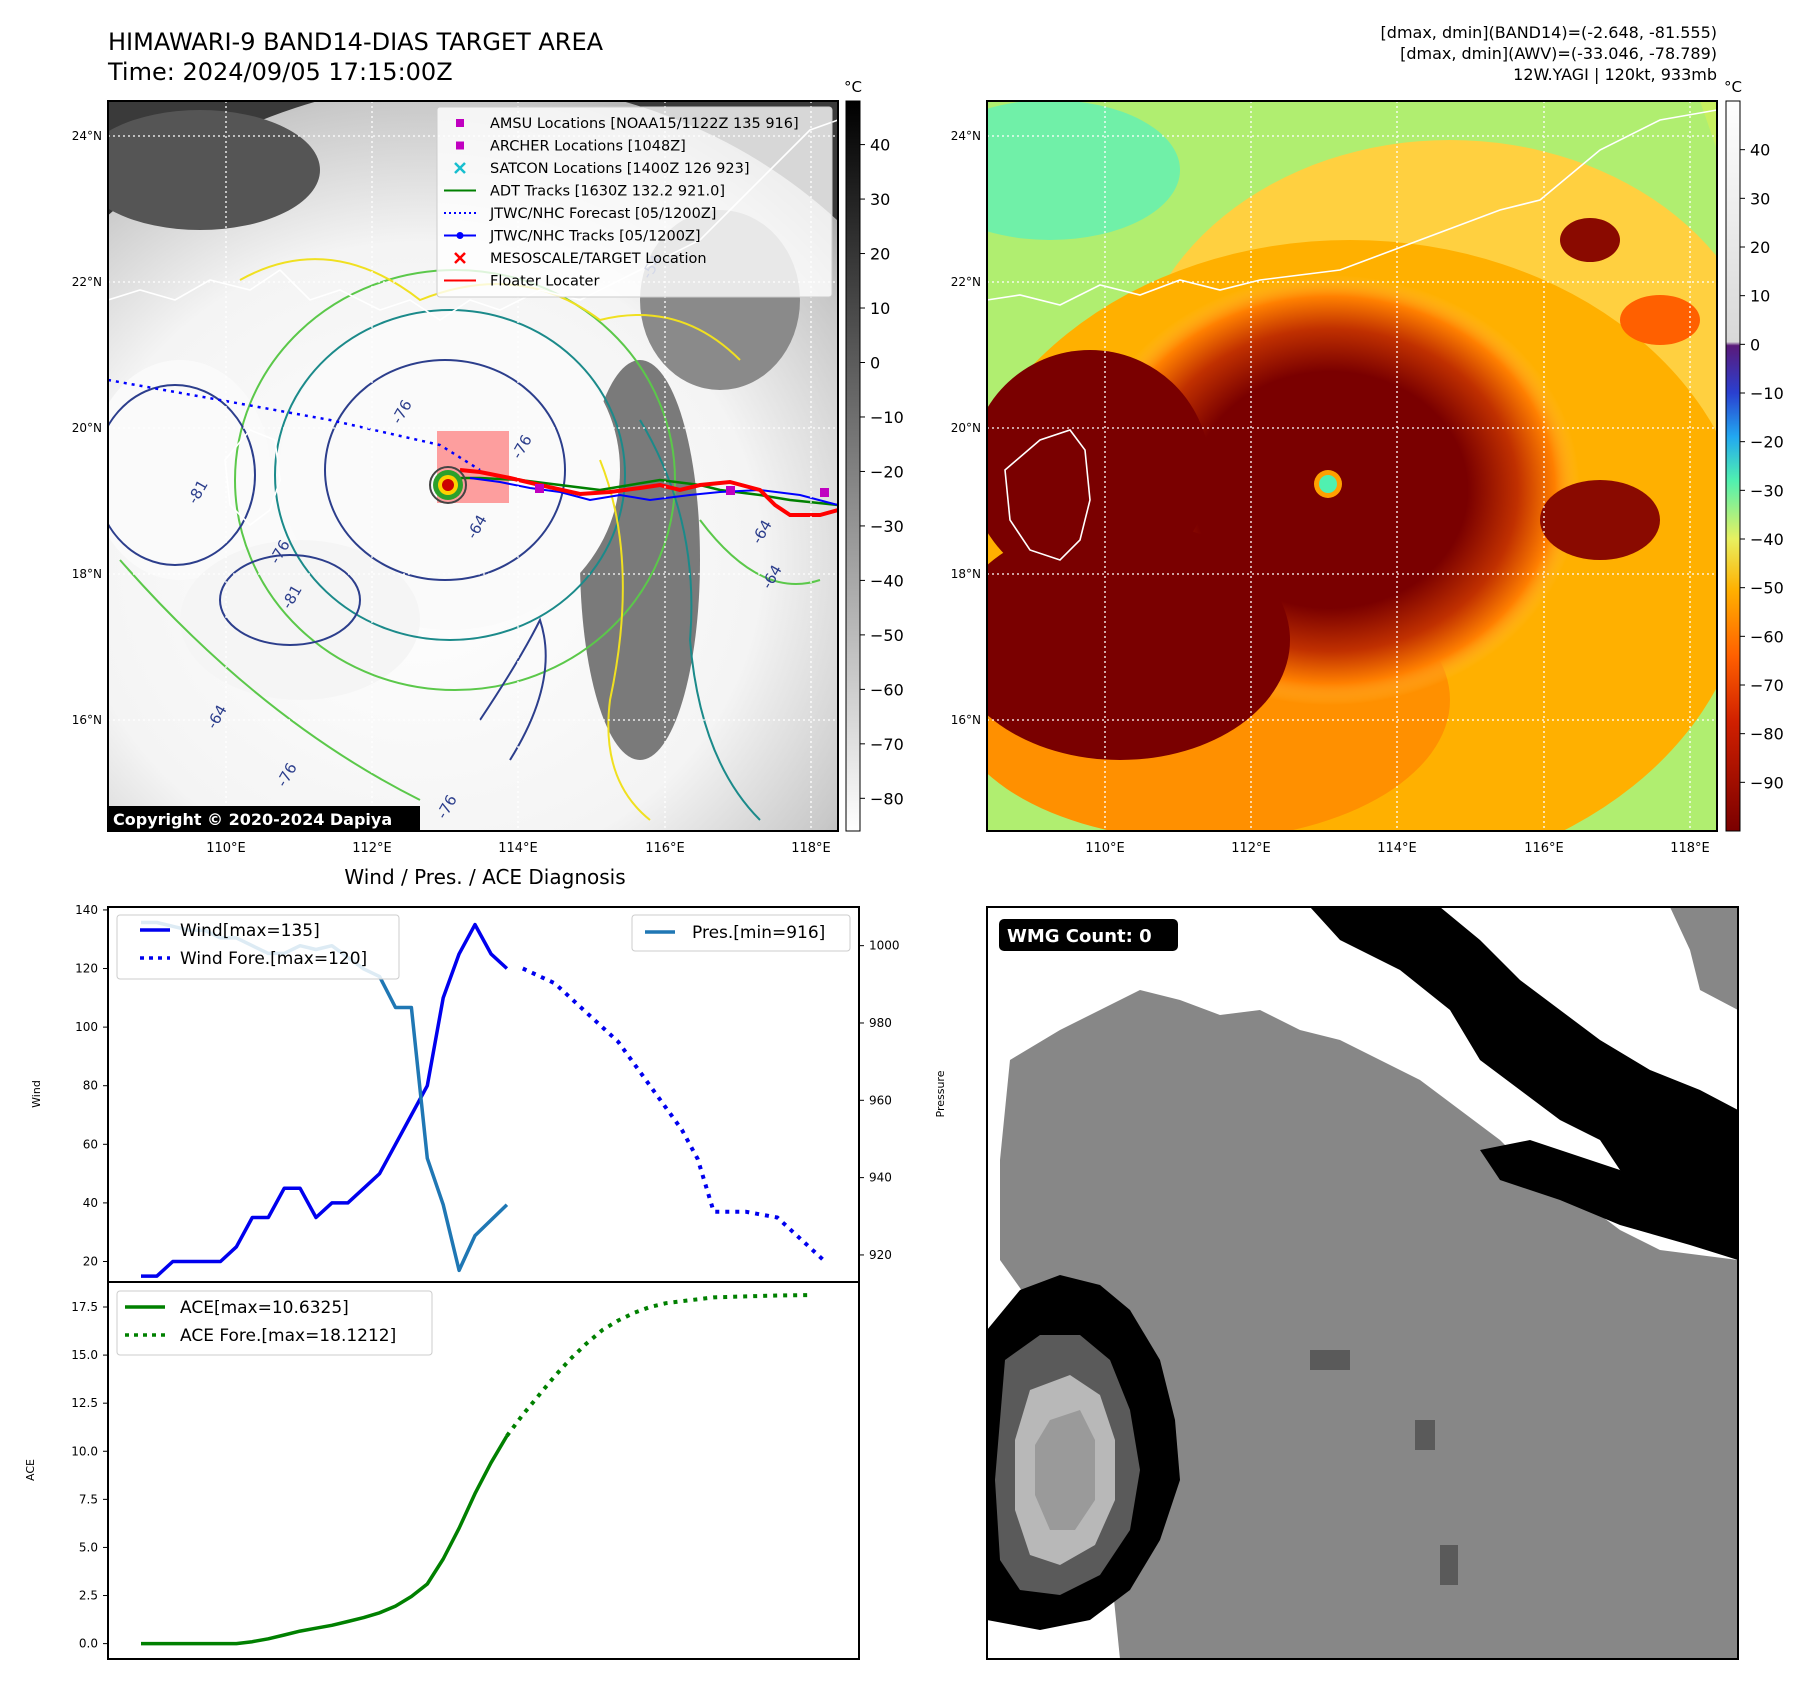 This screenshot has width=1801, height=1690. I want to click on pressure-legend-label: Pres.[min=916], so click(758, 933).